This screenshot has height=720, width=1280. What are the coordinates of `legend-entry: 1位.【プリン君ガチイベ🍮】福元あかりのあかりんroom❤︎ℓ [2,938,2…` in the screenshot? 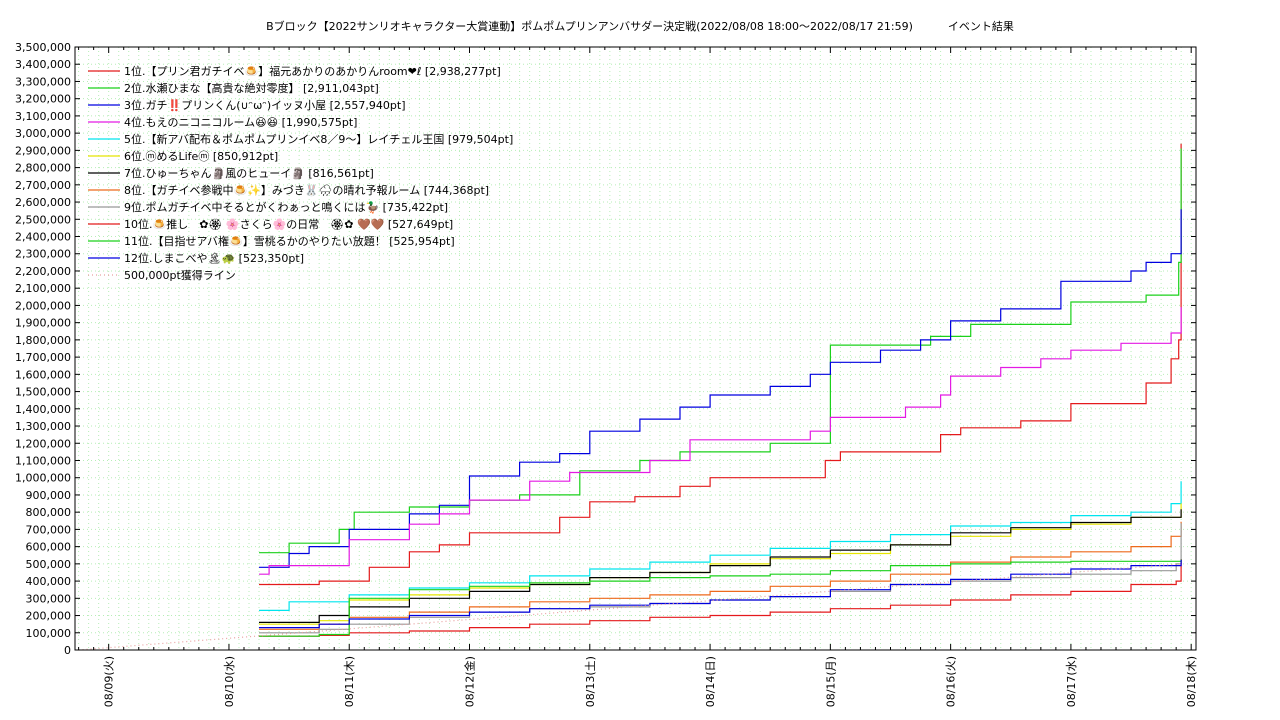 It's located at (312, 71).